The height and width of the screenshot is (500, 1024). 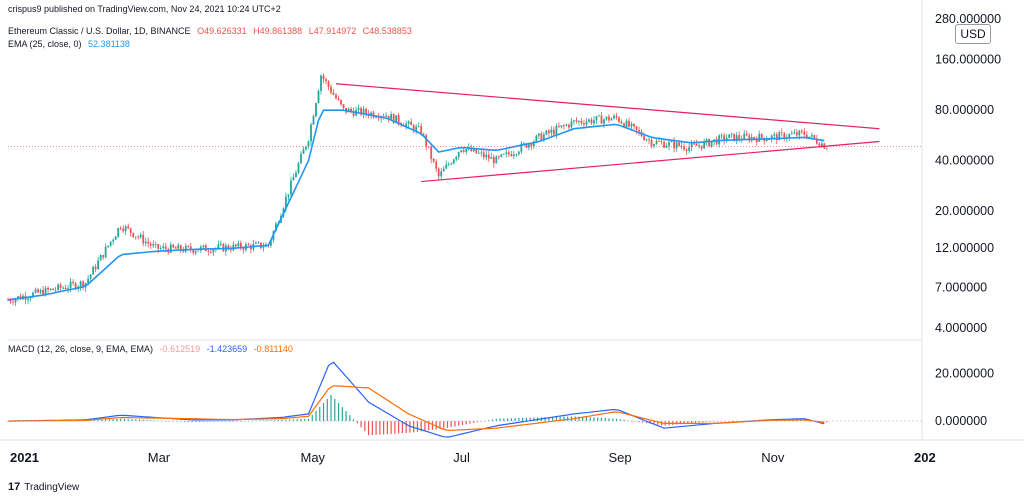 What do you see at coordinates (964, 110) in the screenshot?
I see `price-tick-label: 80.000000` at bounding box center [964, 110].